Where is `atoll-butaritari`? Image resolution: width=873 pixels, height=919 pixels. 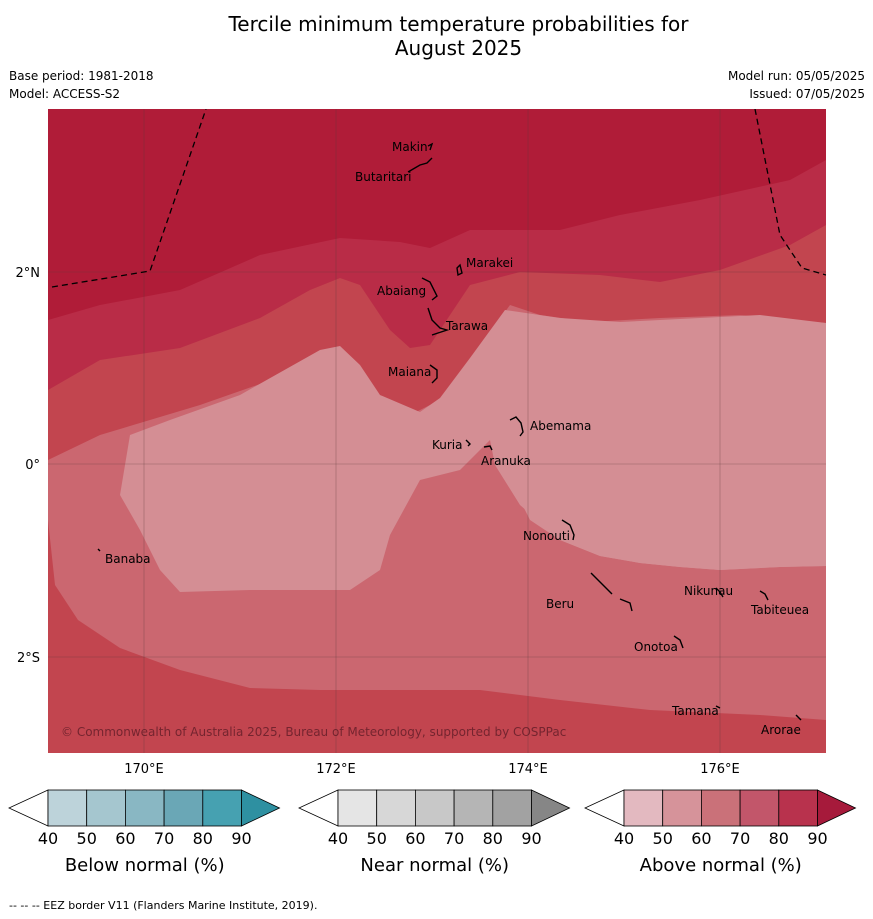 atoll-butaritari is located at coordinates (420, 165).